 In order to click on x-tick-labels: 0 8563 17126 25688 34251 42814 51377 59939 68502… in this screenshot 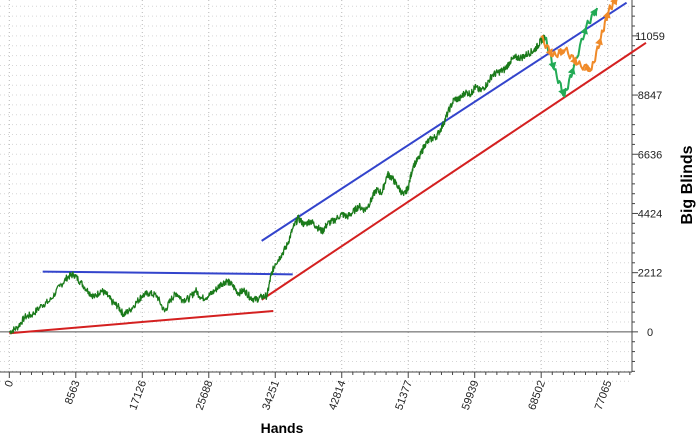, I will do `click(309, 395)`.